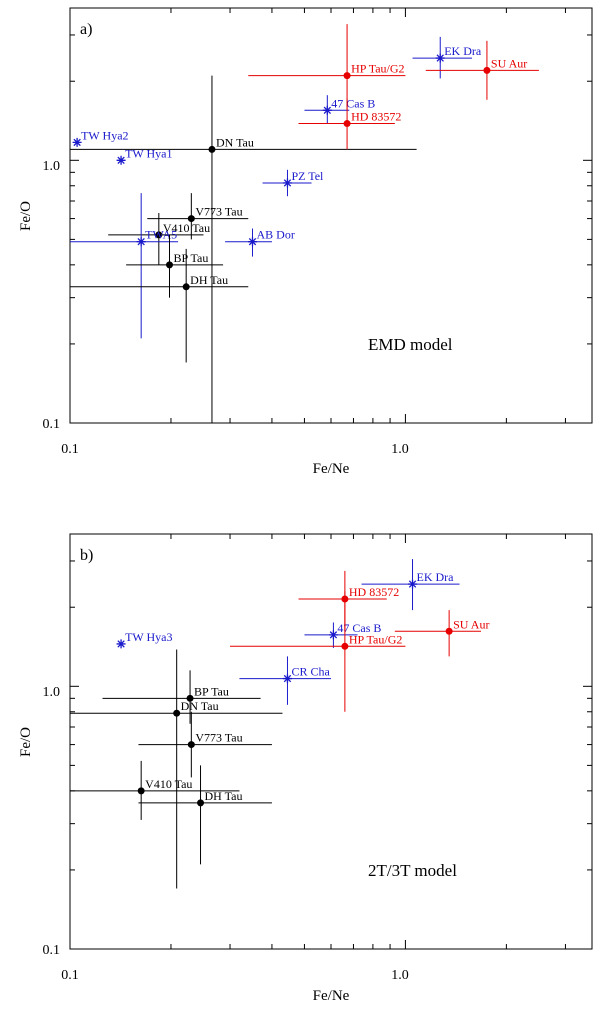 This screenshot has height=1011, width=595. I want to click on point-label: PZ Tel, so click(307, 176).